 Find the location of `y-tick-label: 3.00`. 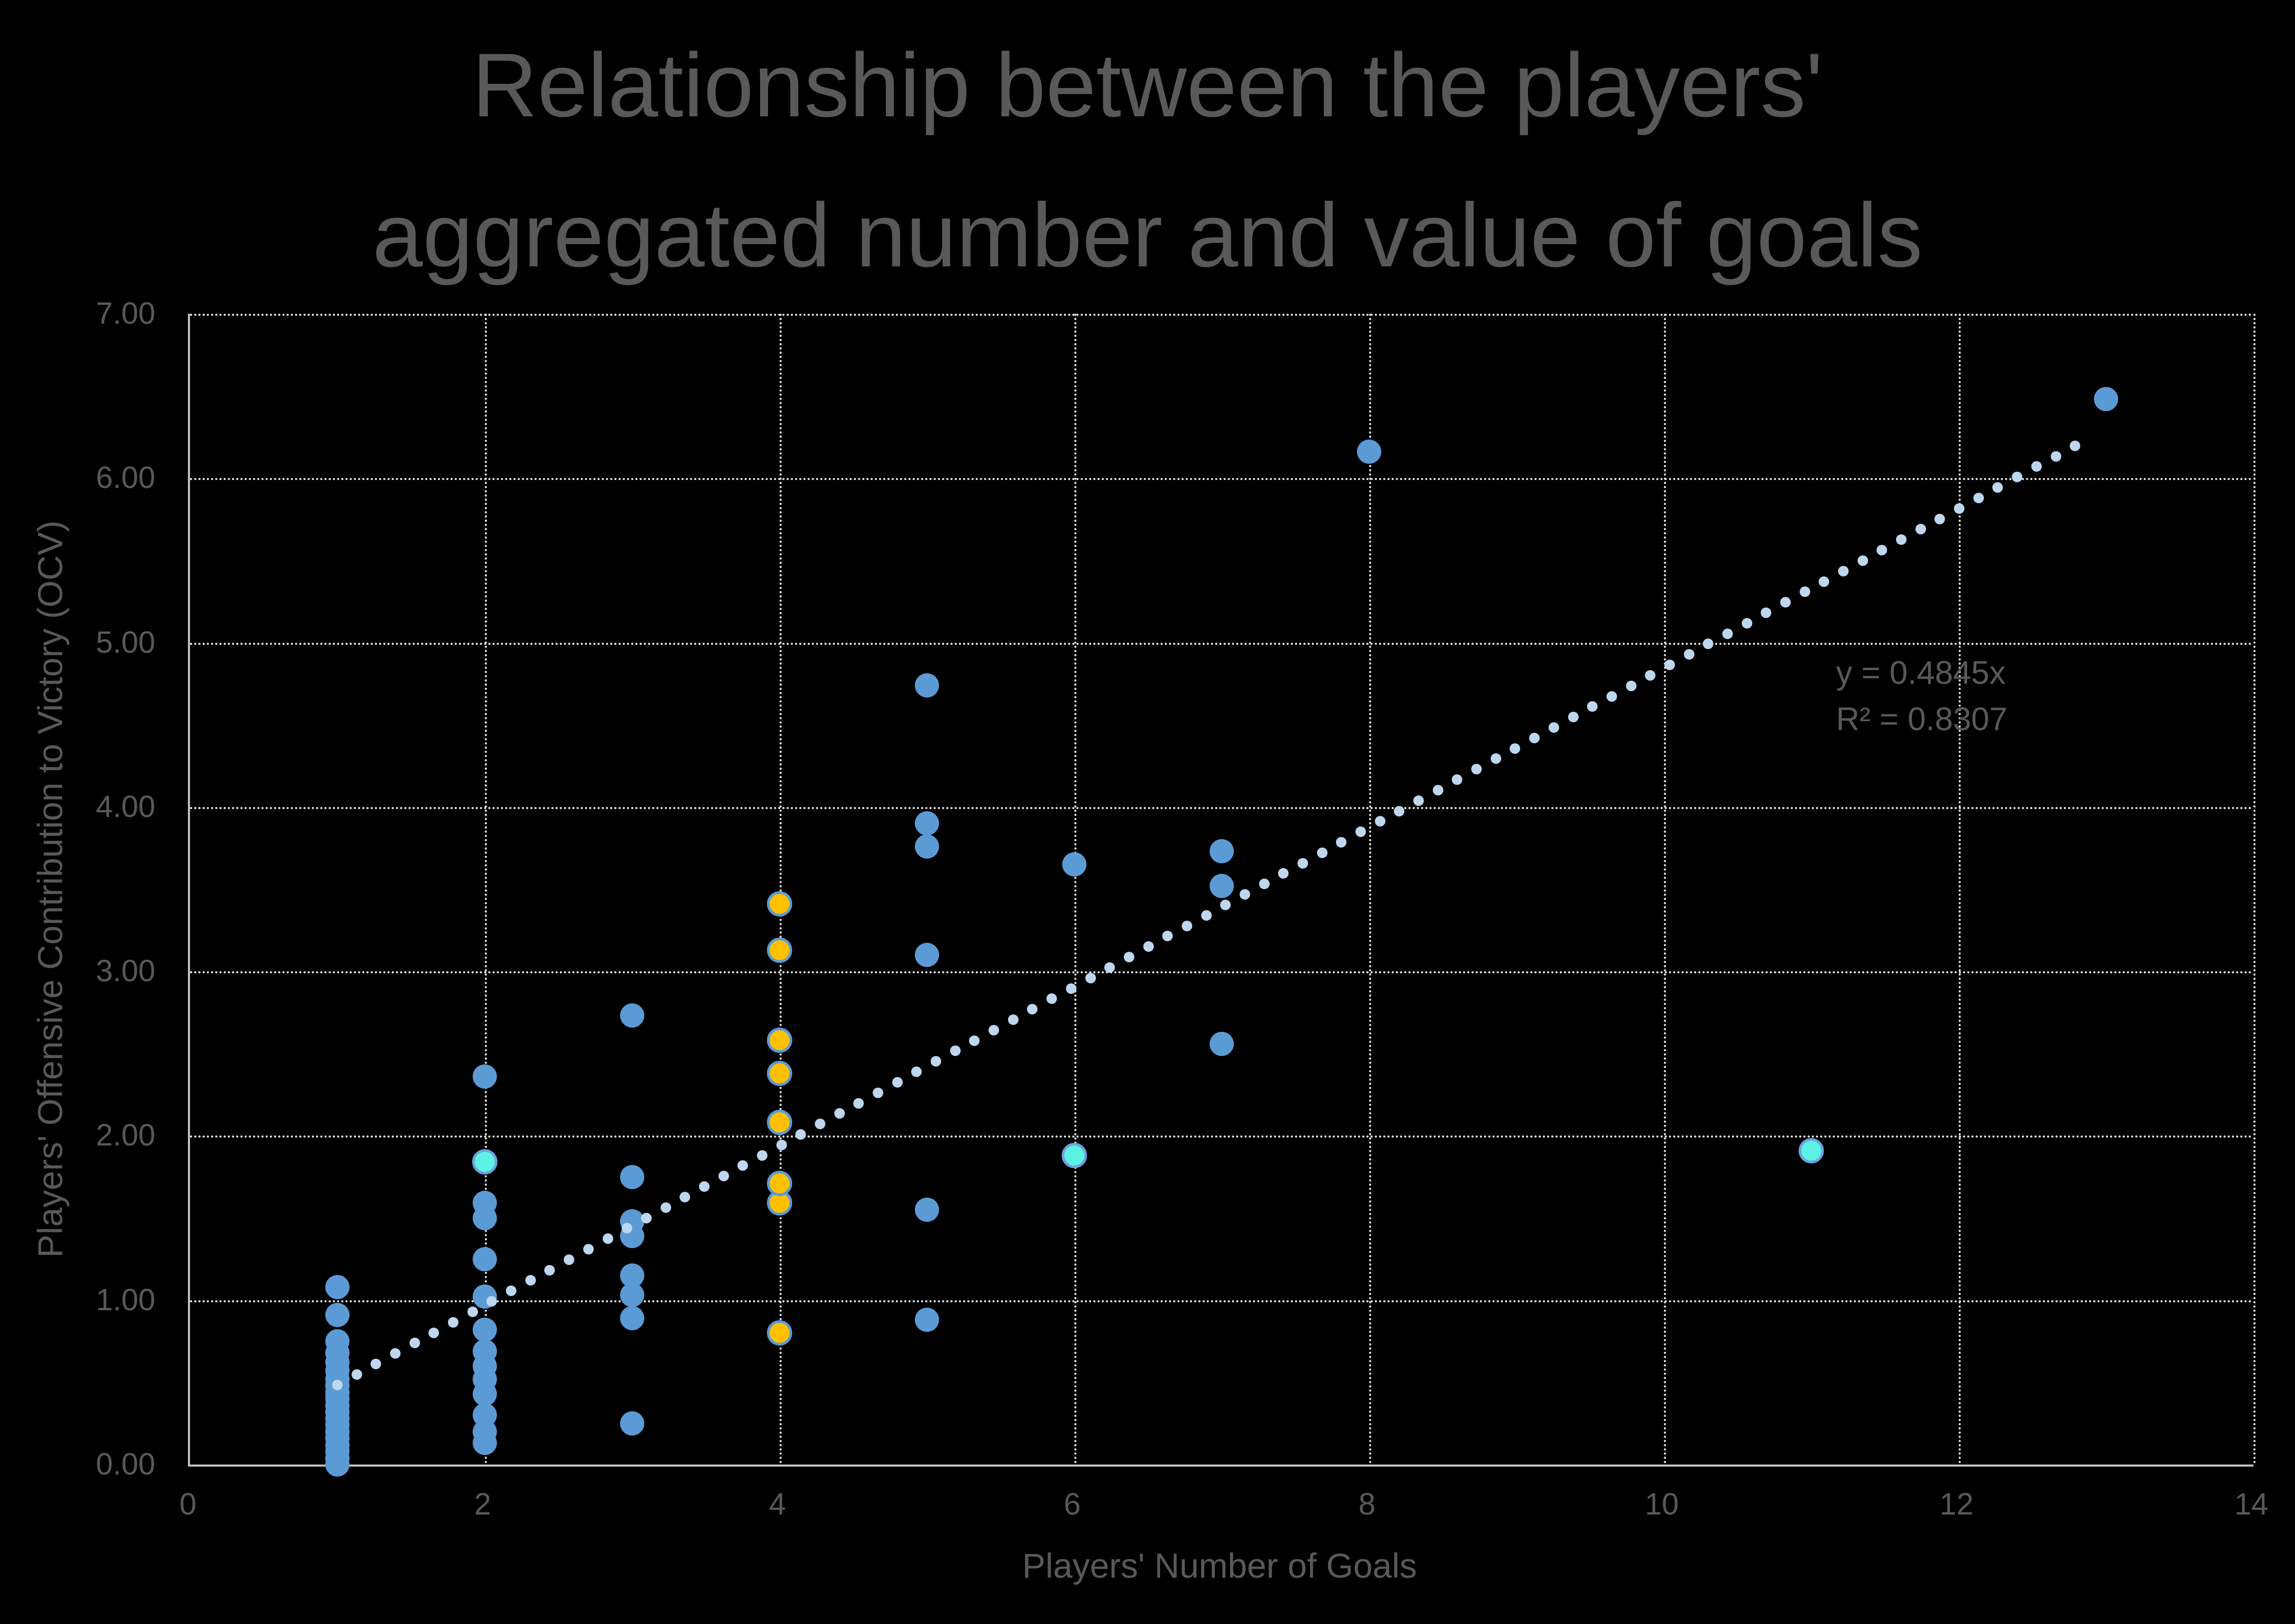

y-tick-label: 3.00 is located at coordinates (125, 972).